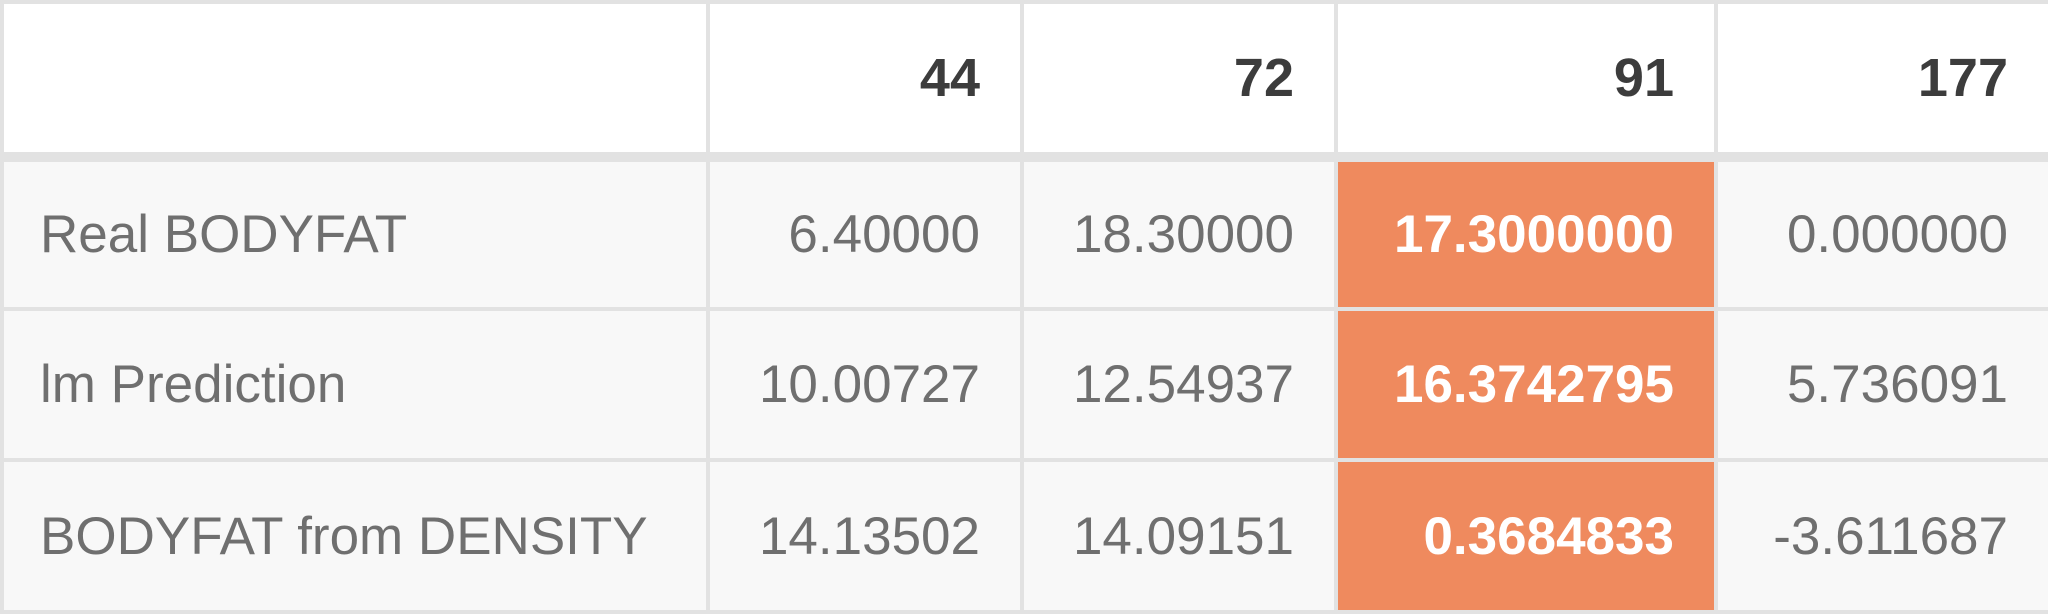  I want to click on highlighted-cell: 17.3000000, so click(1526, 233).